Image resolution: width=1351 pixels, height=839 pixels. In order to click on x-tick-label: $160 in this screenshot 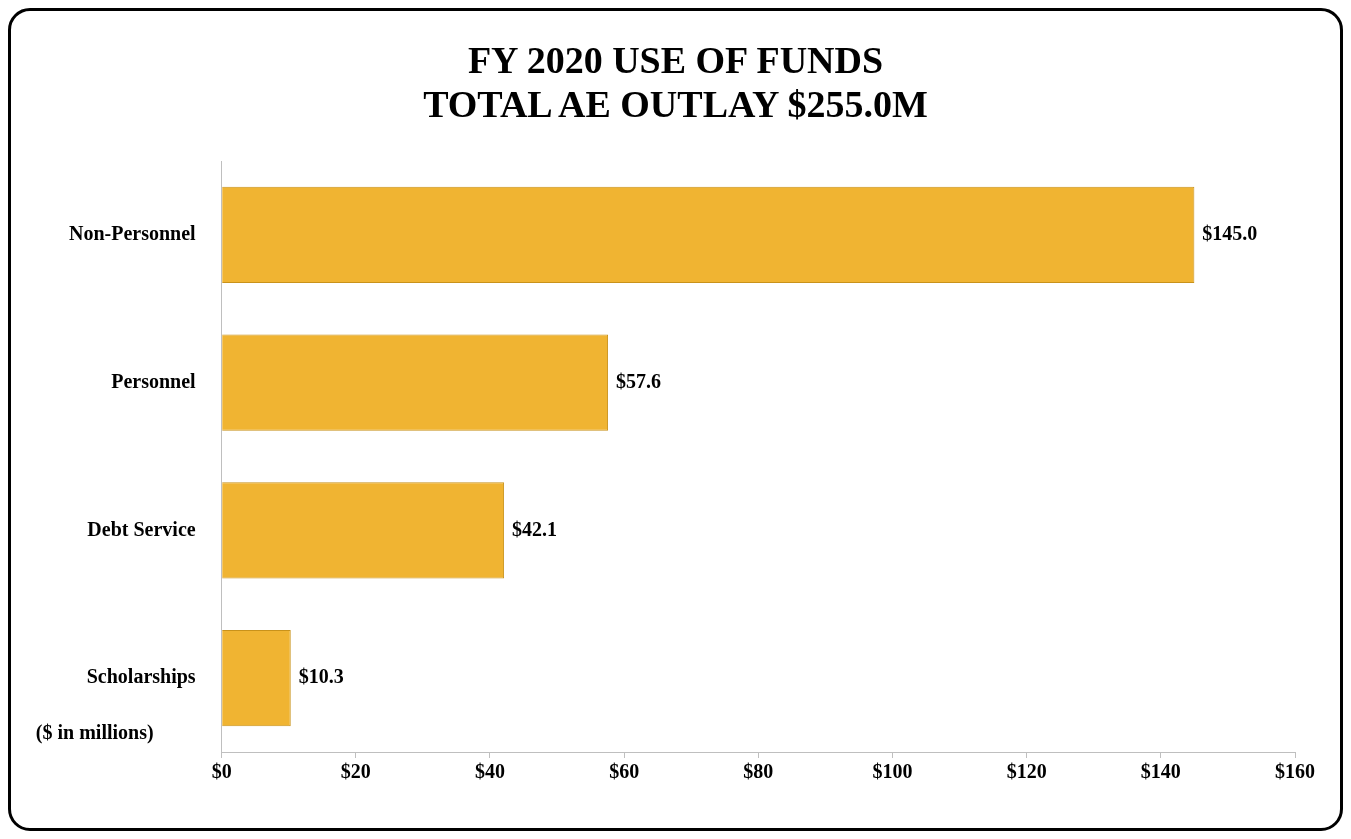, I will do `click(1295, 771)`.